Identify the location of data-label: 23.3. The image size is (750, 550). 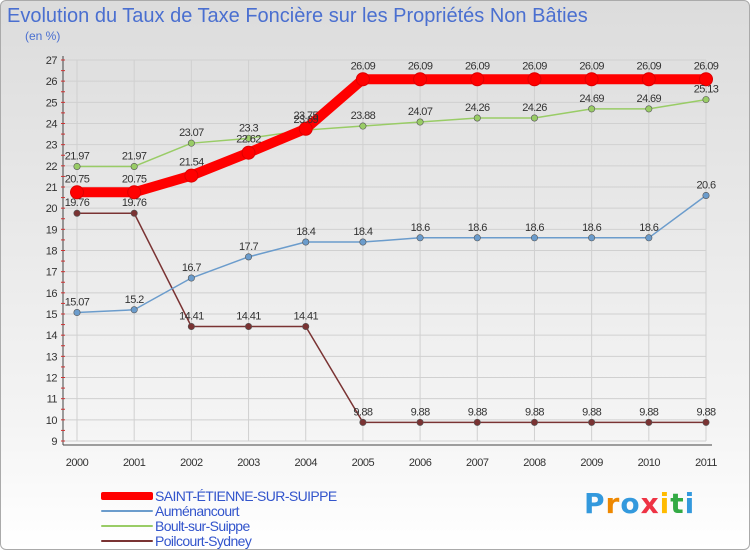
(248, 128).